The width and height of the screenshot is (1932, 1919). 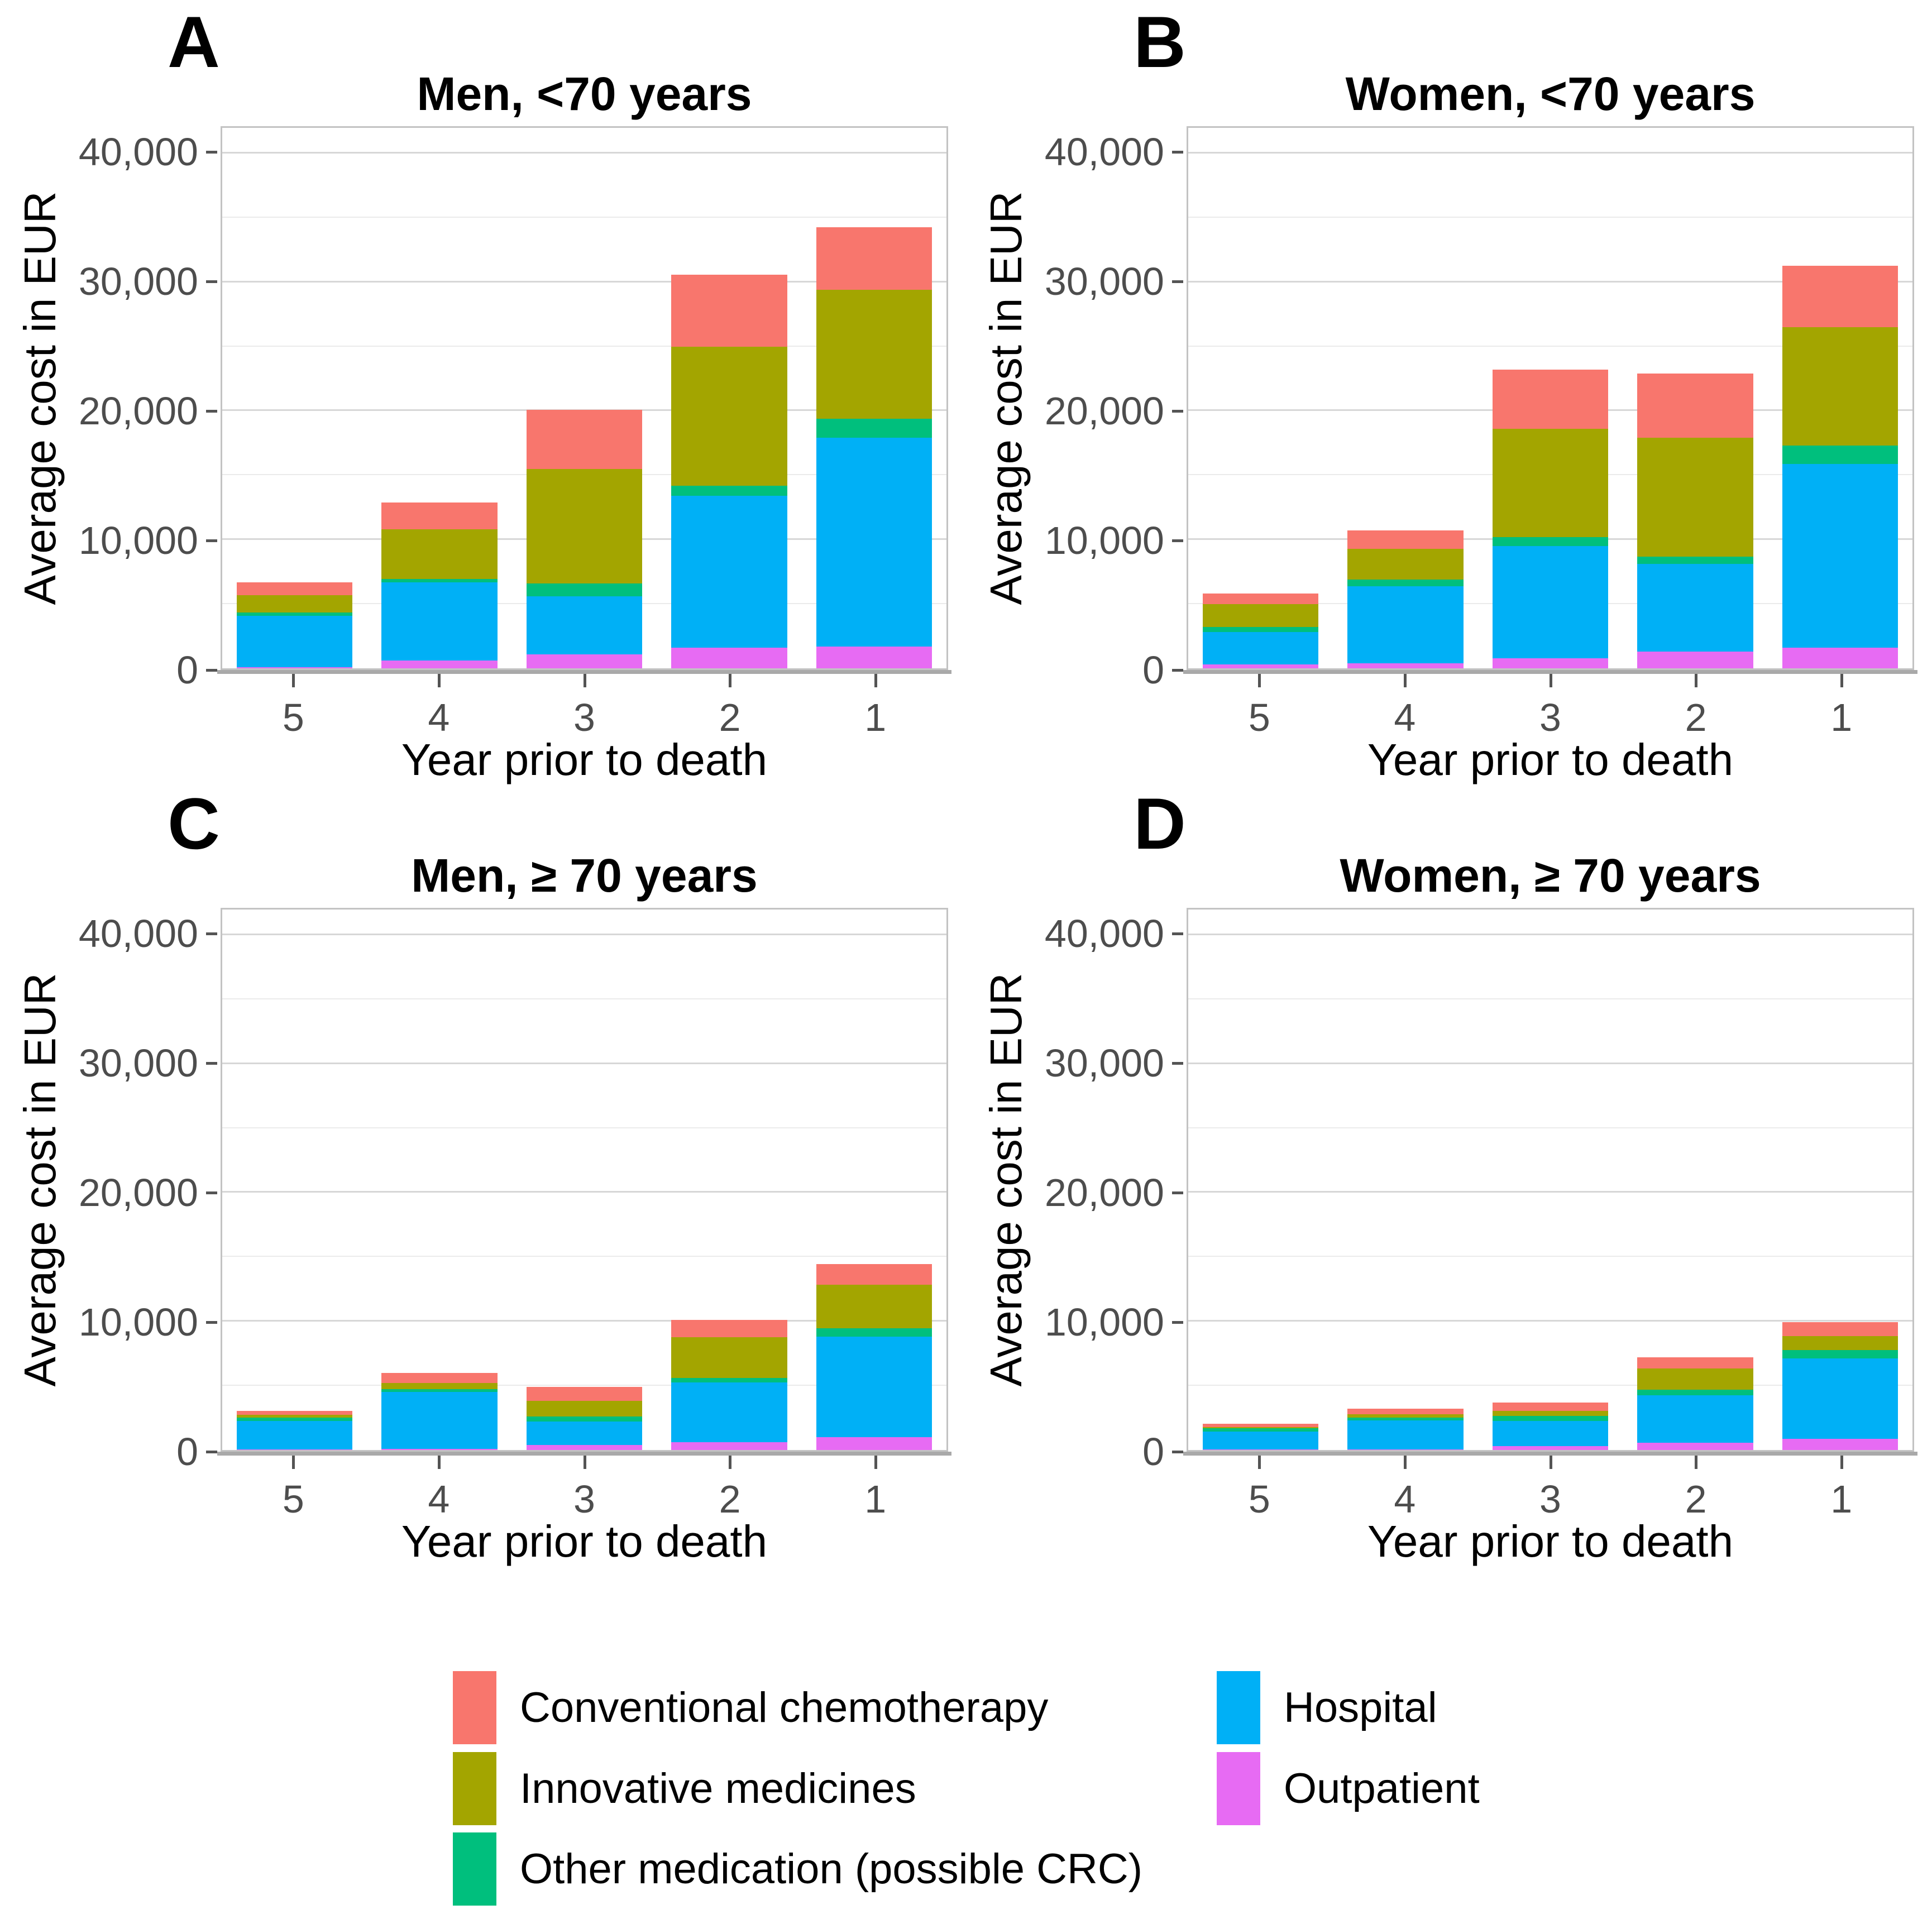 What do you see at coordinates (1382, 1788) in the screenshot?
I see `legend-label: Outpatient` at bounding box center [1382, 1788].